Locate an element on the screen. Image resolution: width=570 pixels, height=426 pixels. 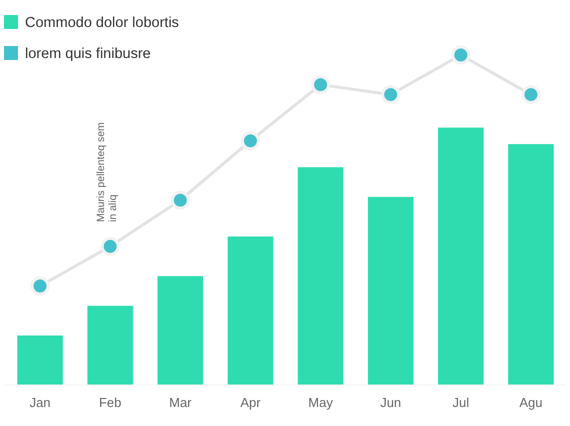
annotation: Mauris pellenteq sem in aliq is located at coordinates (107, 172).